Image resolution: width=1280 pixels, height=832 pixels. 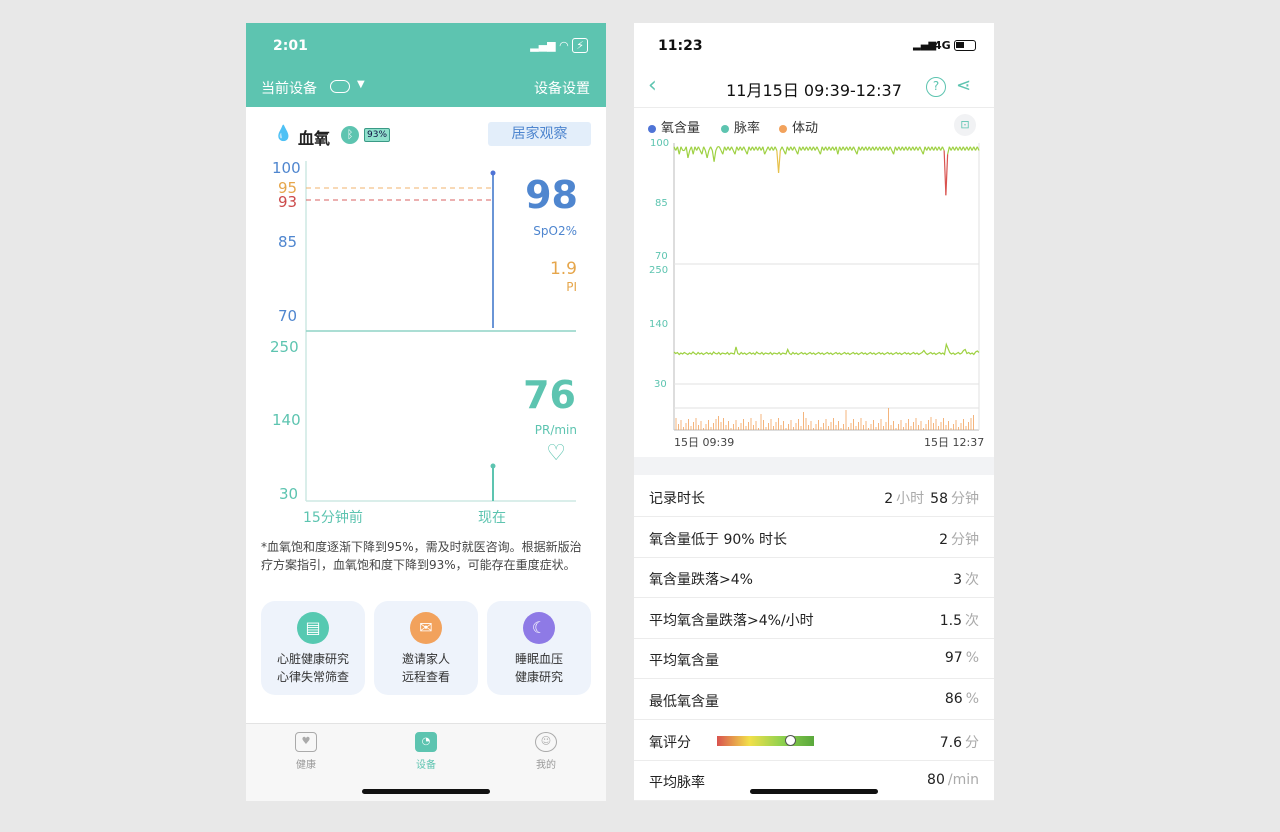 I want to click on stat-row: 平均脉率 80/min, so click(x=814, y=781).